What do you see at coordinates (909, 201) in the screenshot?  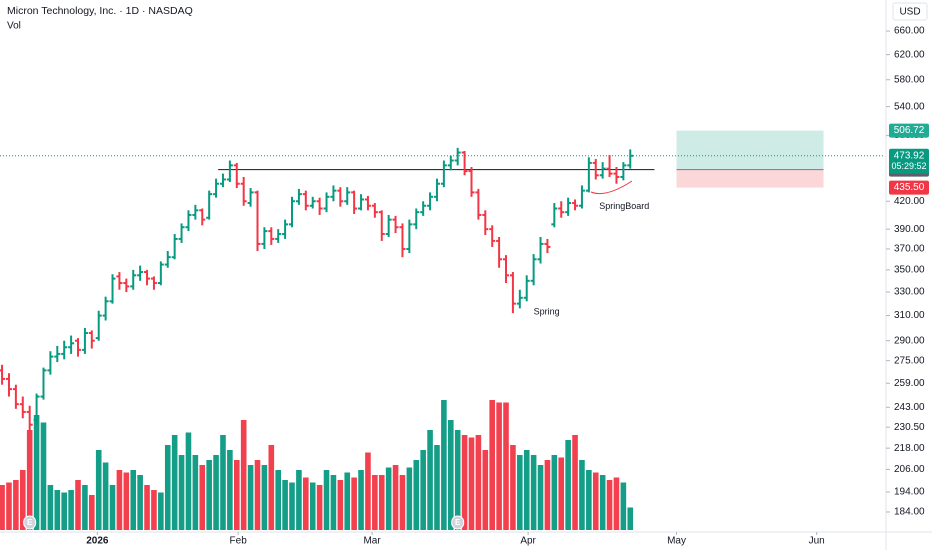 I see `y-tick-label: 420.00` at bounding box center [909, 201].